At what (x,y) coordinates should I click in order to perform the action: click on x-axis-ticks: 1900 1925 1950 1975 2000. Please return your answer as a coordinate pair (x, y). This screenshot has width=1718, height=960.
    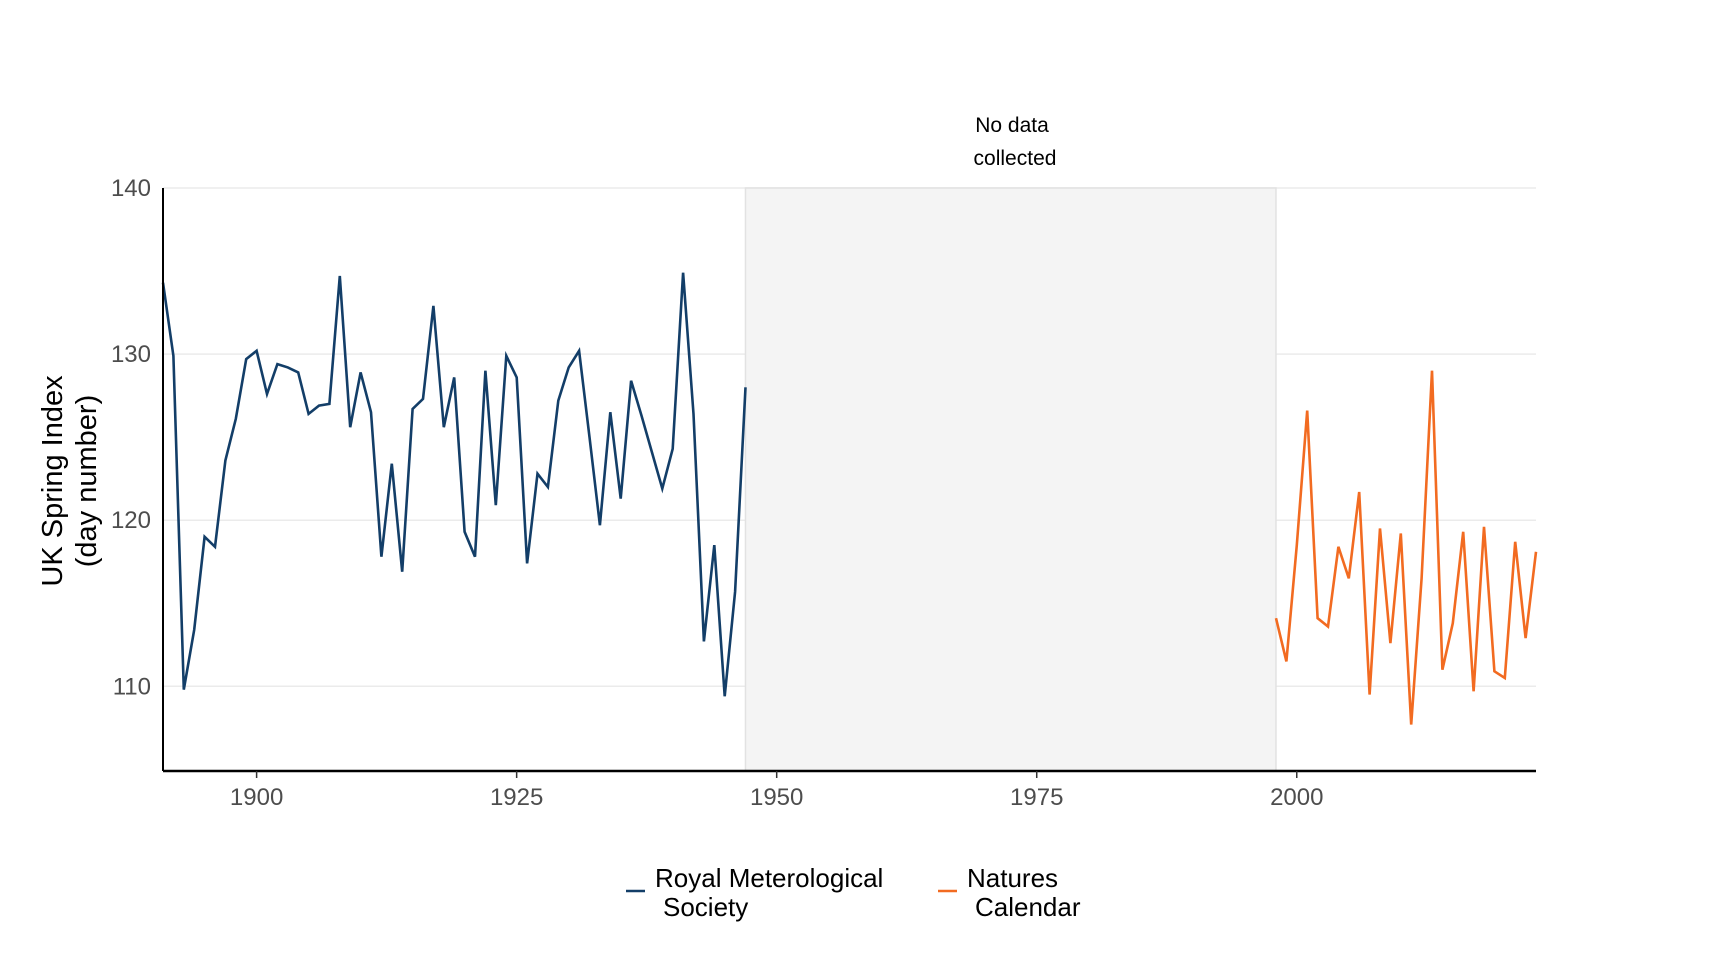
    Looking at the image, I should click on (776, 791).